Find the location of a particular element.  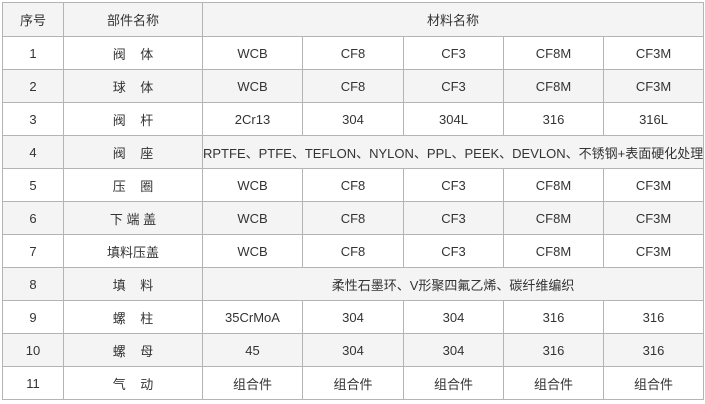

header-row: 序号 部件名称 材料名称 is located at coordinates (353, 19).